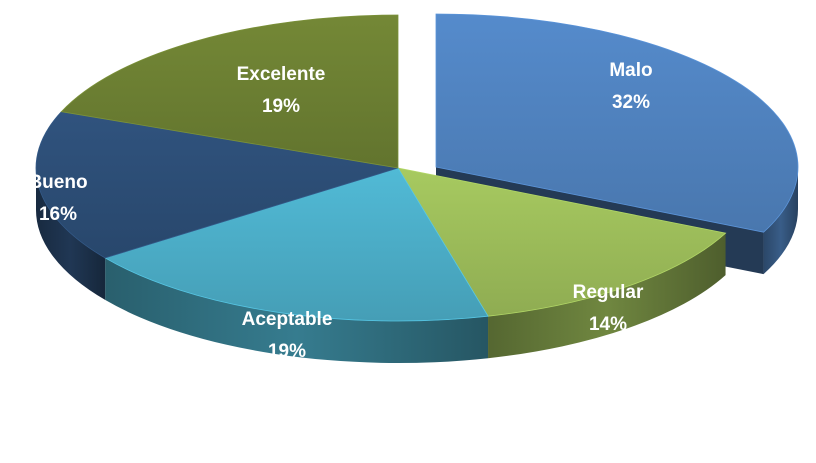 This screenshot has height=463, width=816. I want to click on slice-side-regular, so click(607, 296).